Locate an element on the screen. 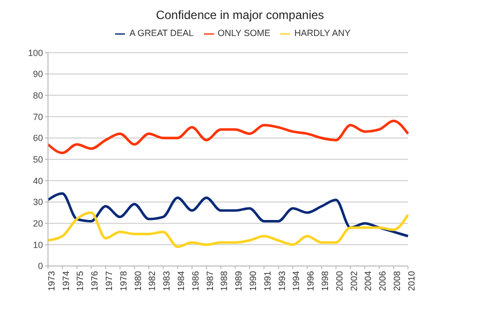 The image size is (480, 320). x-tick-label: 1977 is located at coordinates (109, 281).